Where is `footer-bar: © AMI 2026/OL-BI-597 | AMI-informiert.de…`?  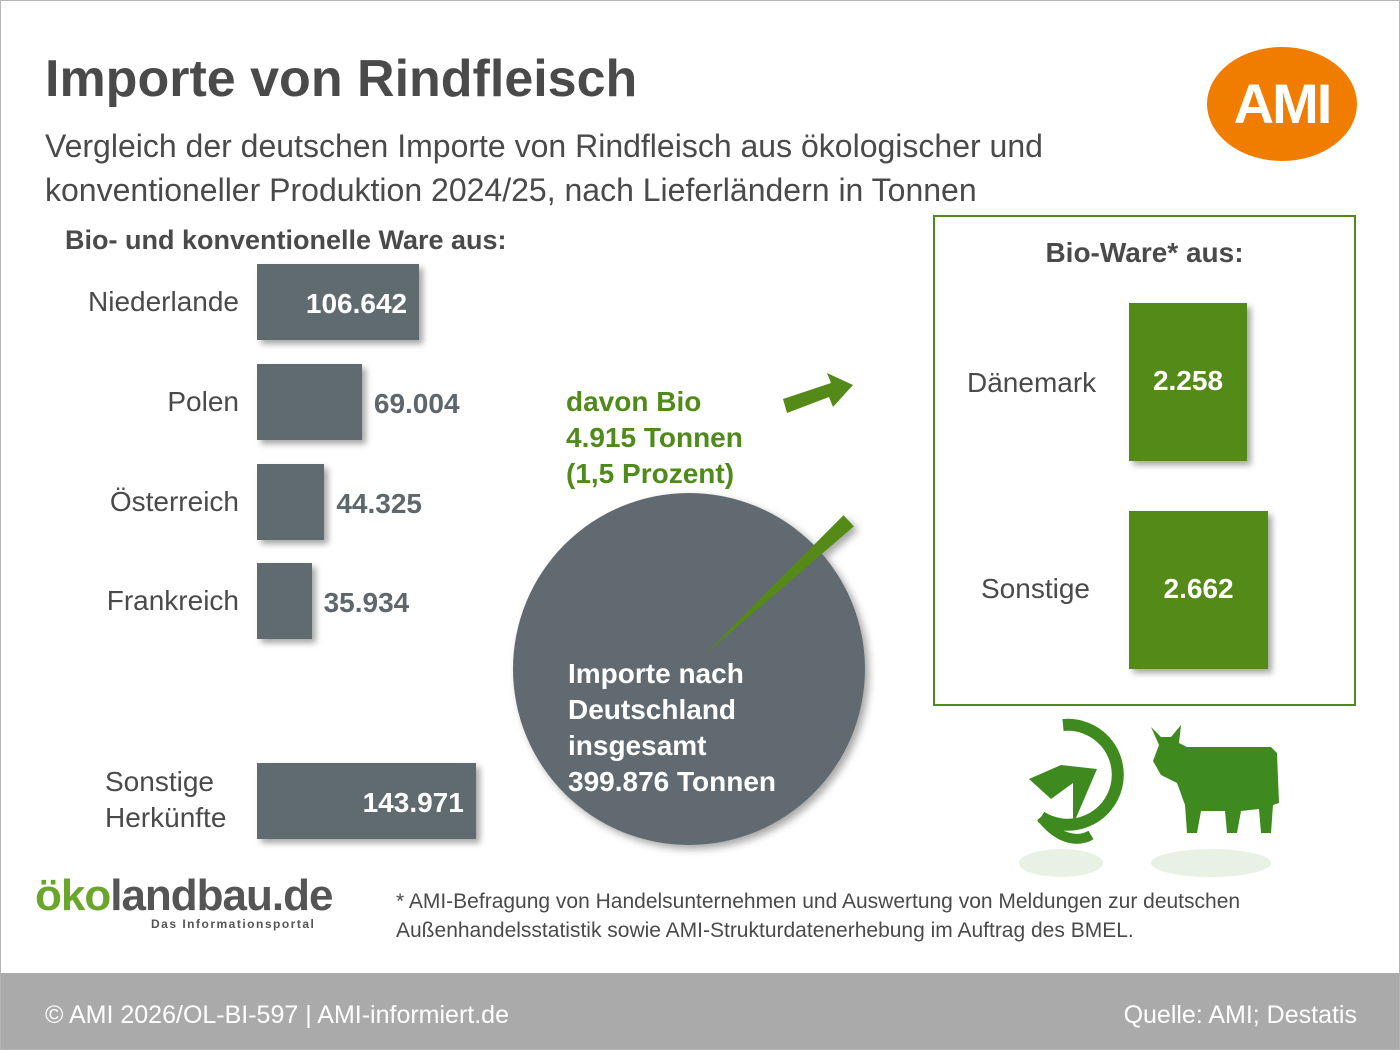
footer-bar: © AMI 2026/OL-BI-597 | AMI-informiert.de… is located at coordinates (700, 1011).